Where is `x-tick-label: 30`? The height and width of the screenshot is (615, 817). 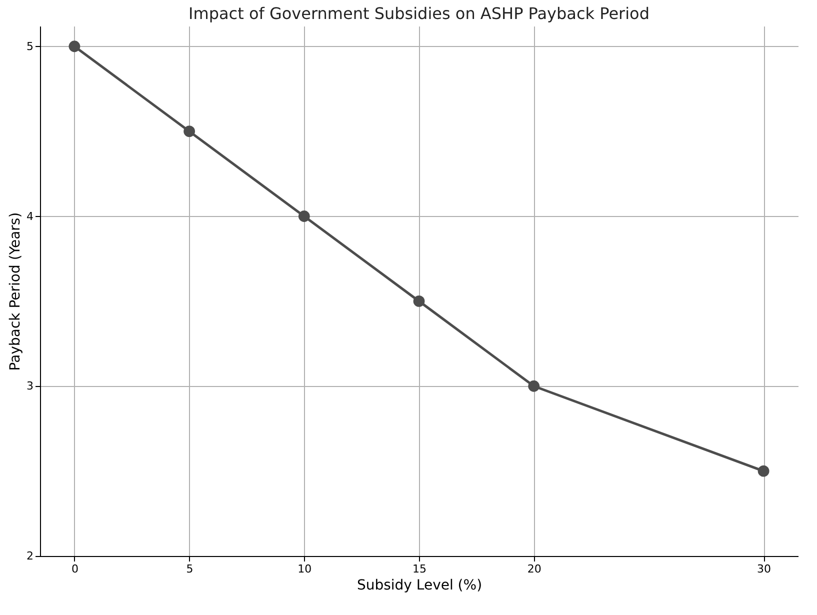 x-tick-label: 30 is located at coordinates (764, 569).